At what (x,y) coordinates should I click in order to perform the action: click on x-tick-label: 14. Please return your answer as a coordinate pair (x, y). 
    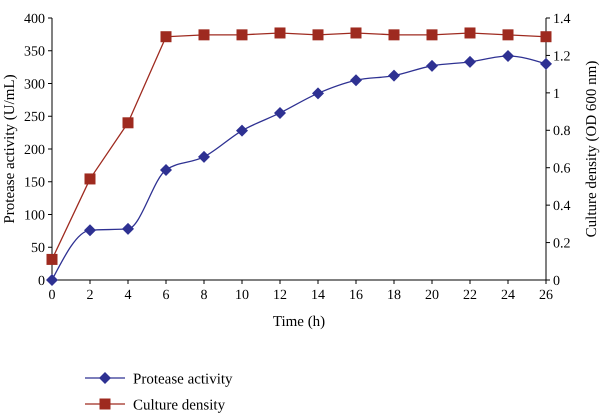
    Looking at the image, I should click on (318, 295).